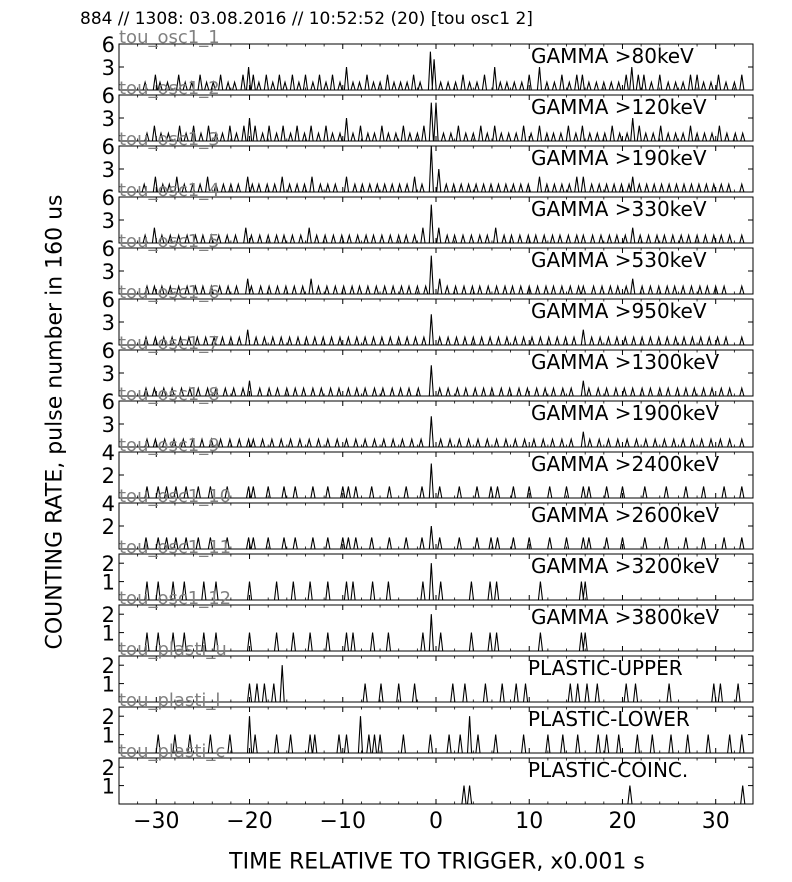 This screenshot has height=882, width=792. Describe the element at coordinates (622, 821) in the screenshot. I see `x-tick-label: 20` at that location.